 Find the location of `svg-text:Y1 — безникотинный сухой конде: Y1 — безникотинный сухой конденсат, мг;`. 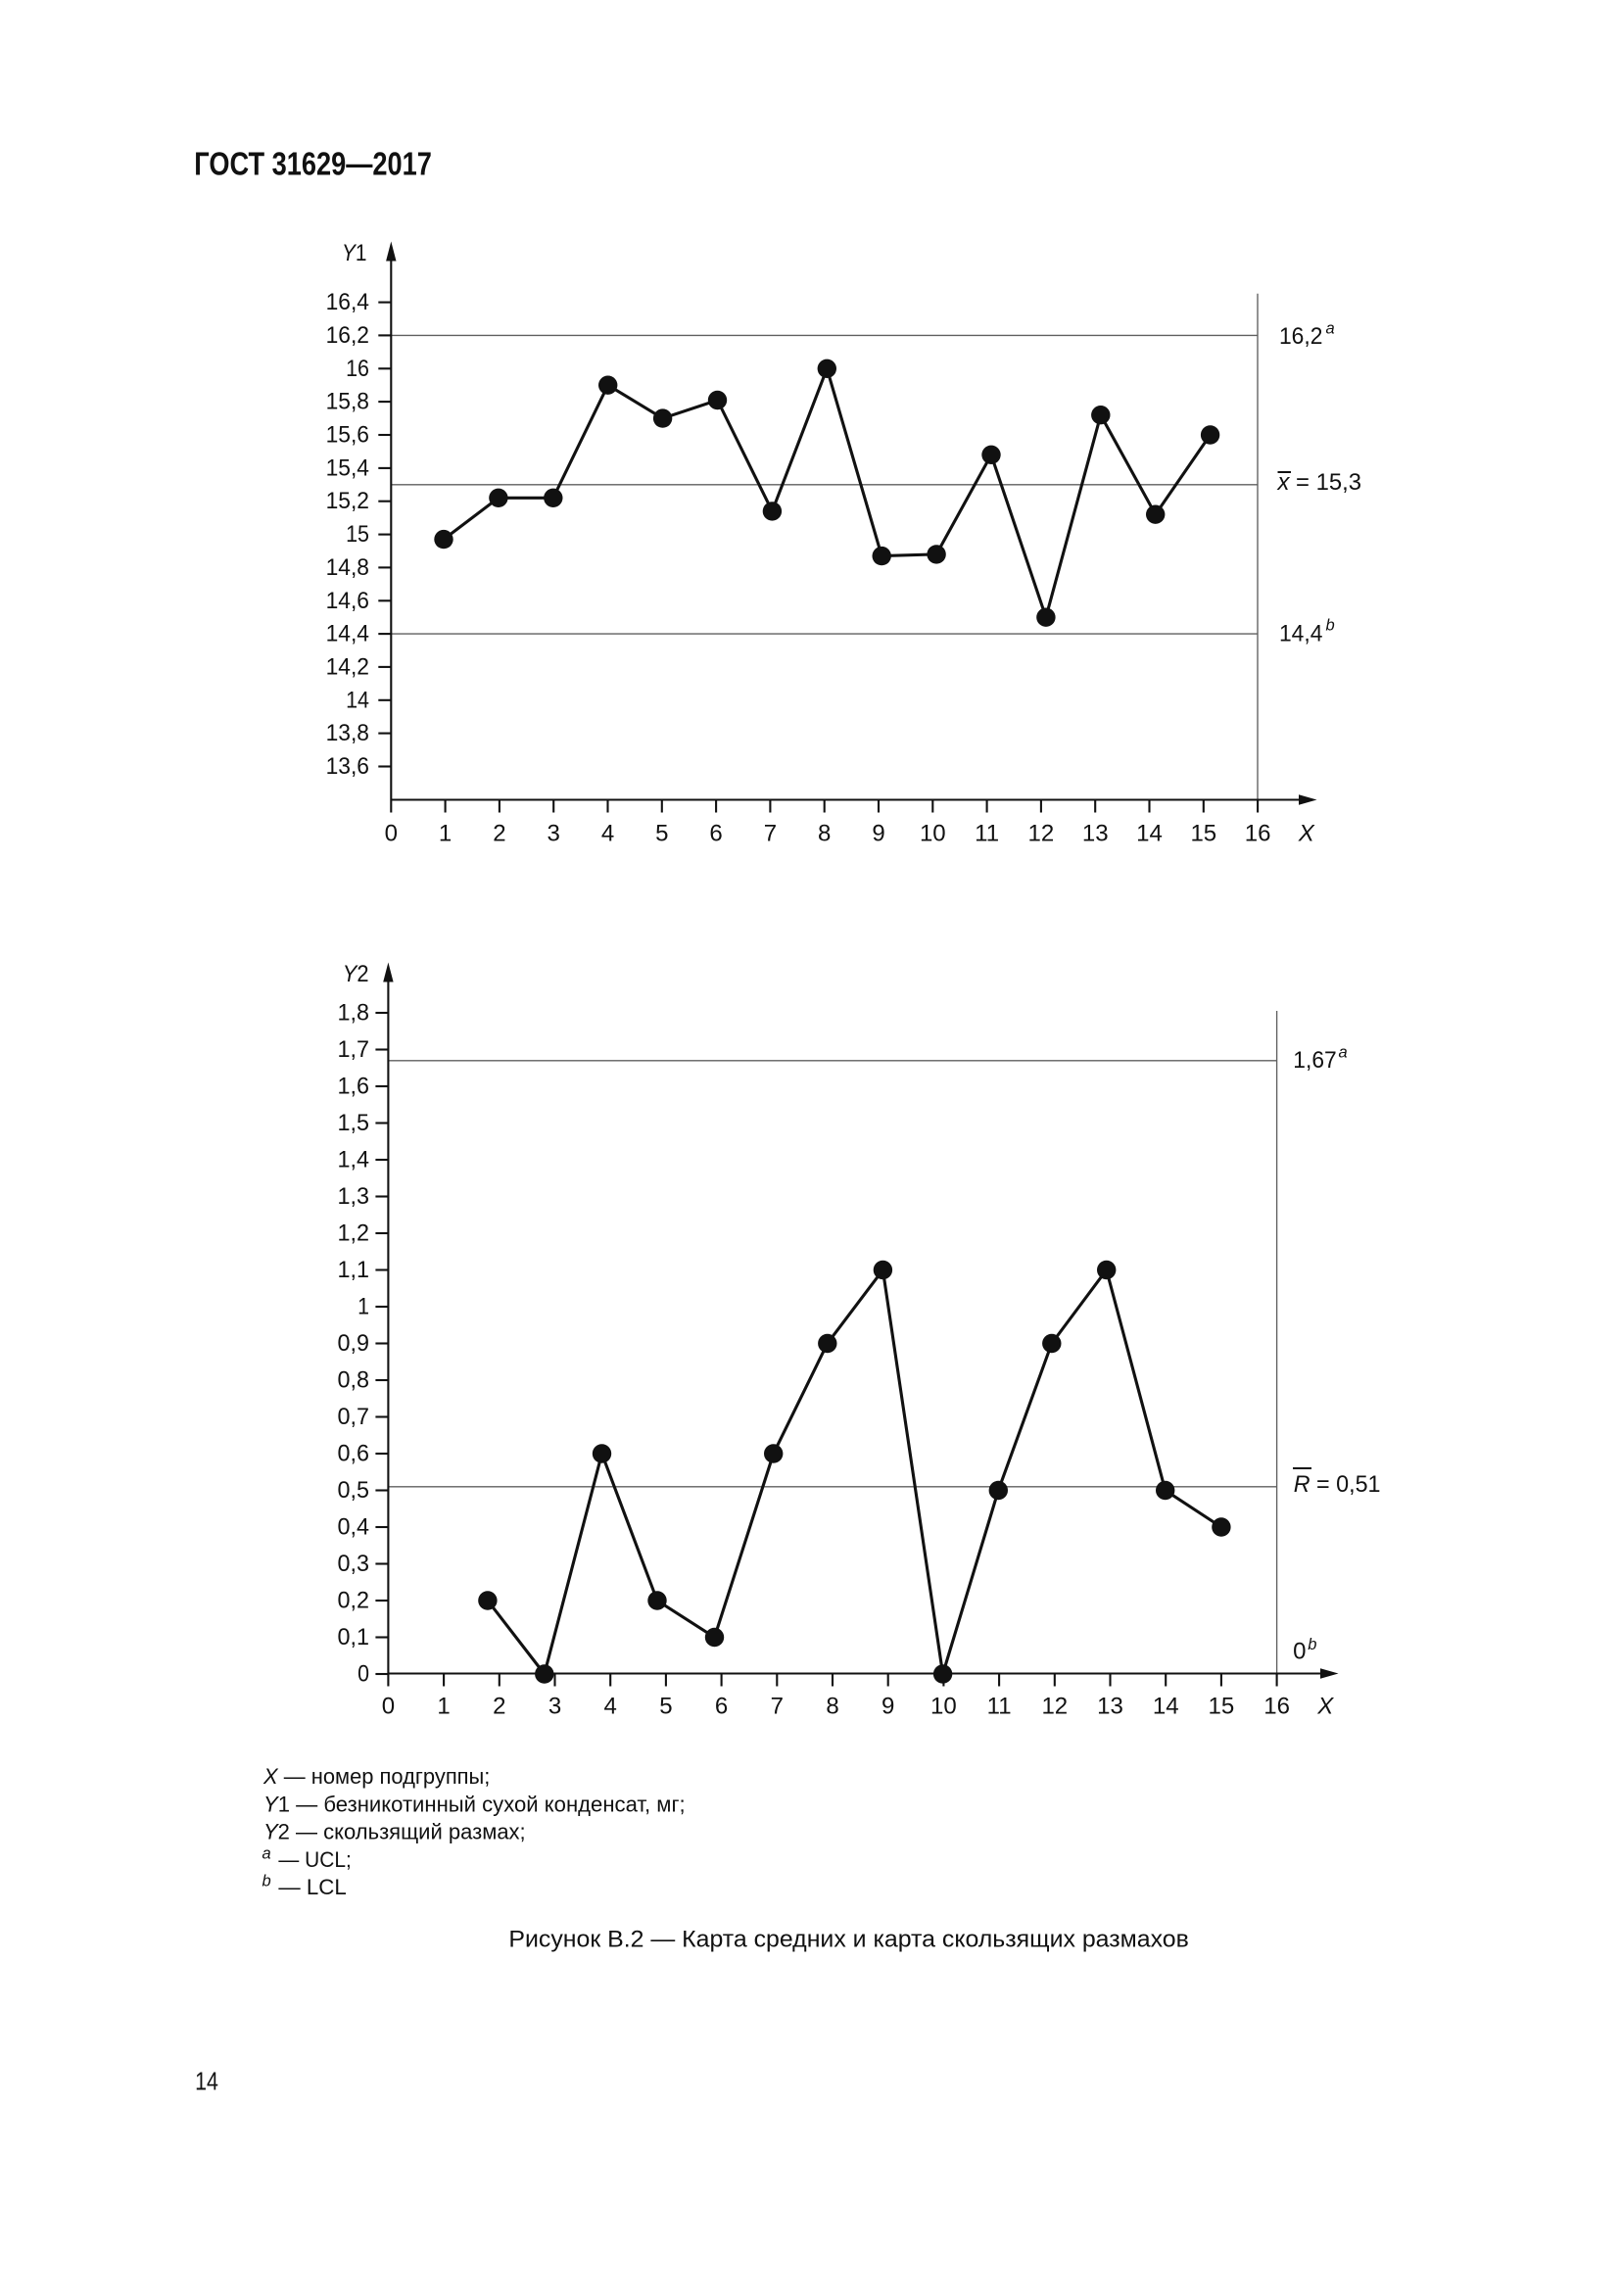

svg-text:Y1 — безникотинный сухой конде: Y1 — безникотинный сухой конденсат, мг; is located at coordinates (474, 1804).